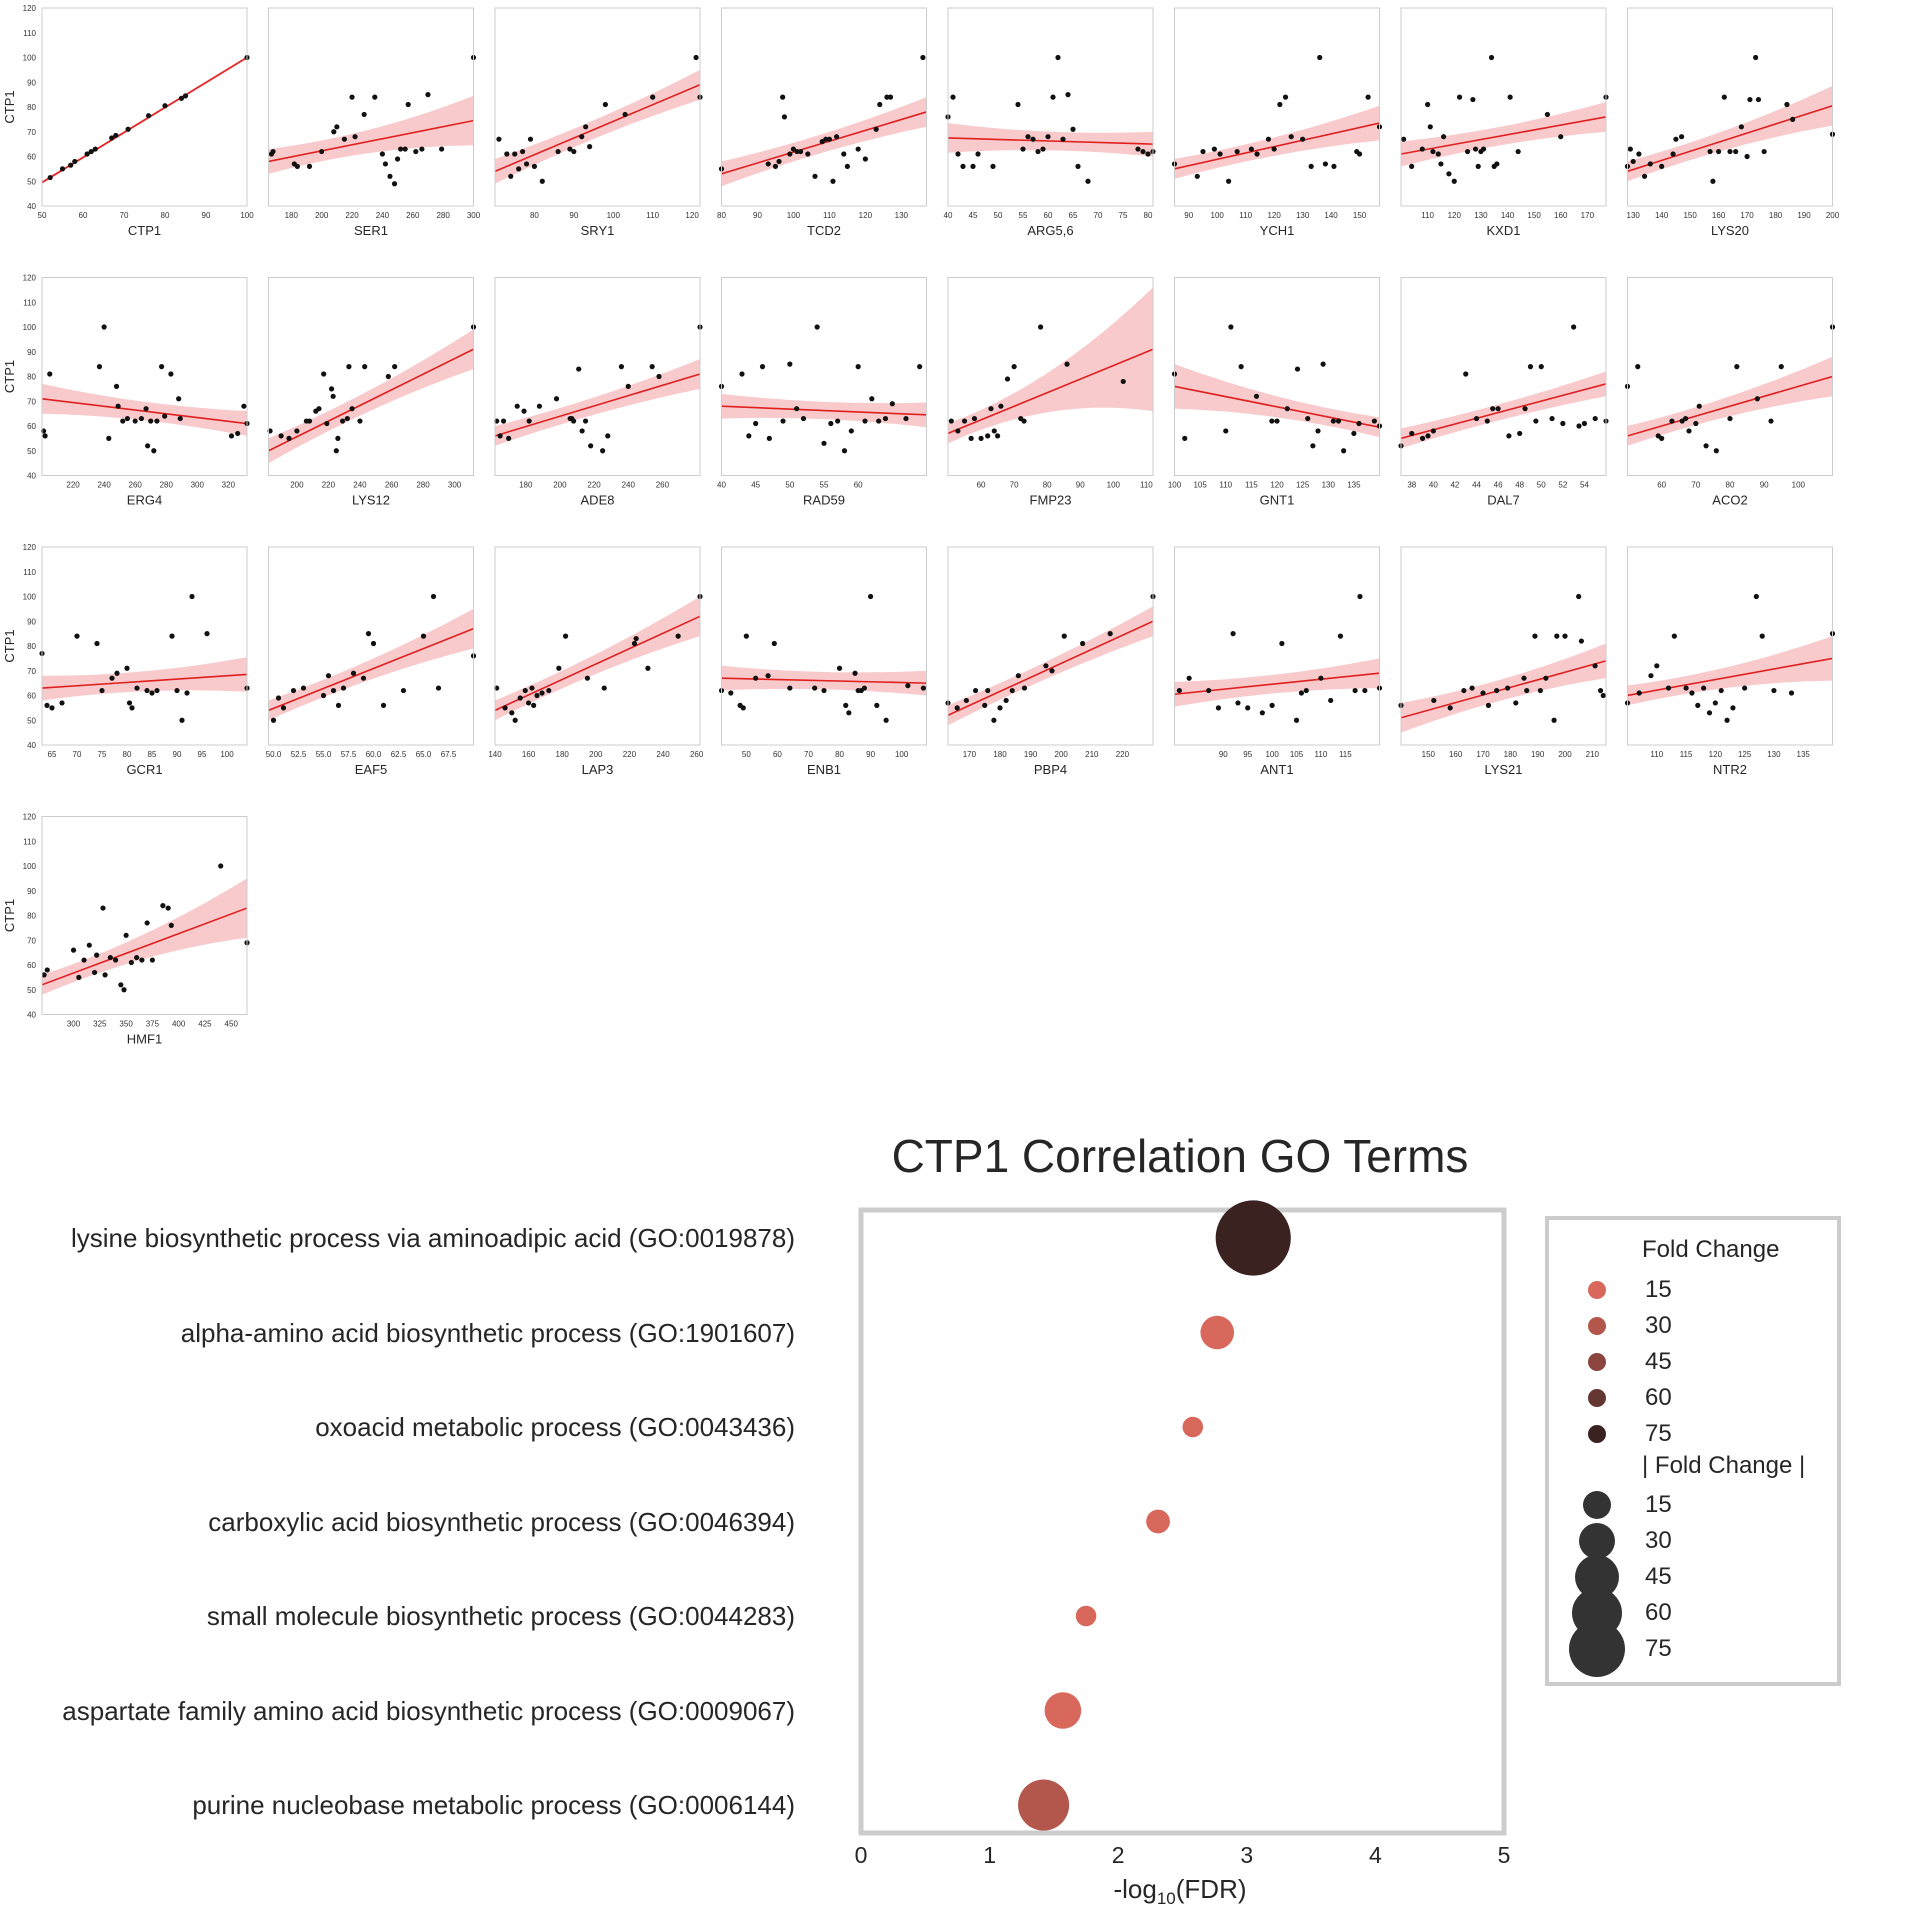  I want to click on legend-hue-swatch, so click(1597, 1434).